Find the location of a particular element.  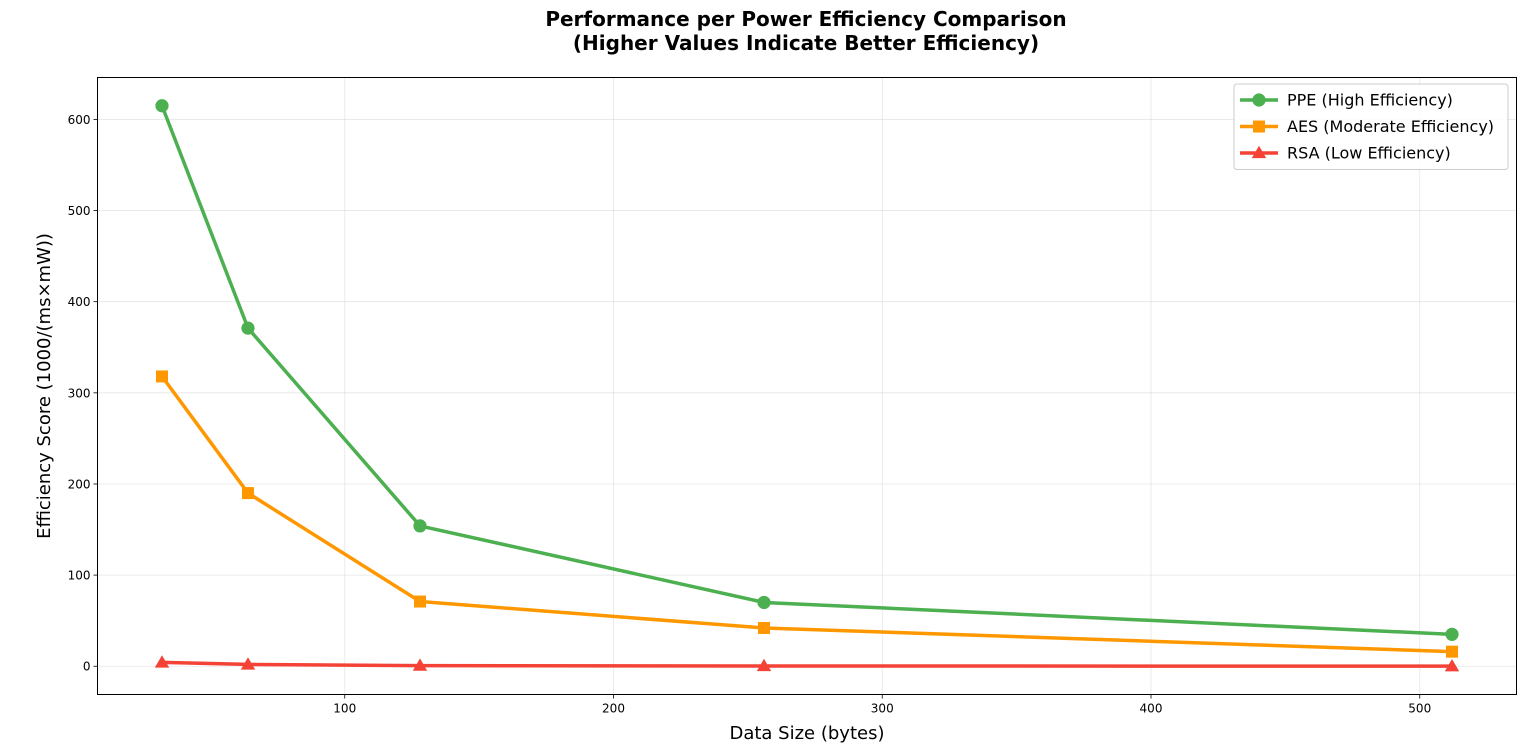

y-tick-label: 100 is located at coordinates (79, 576).